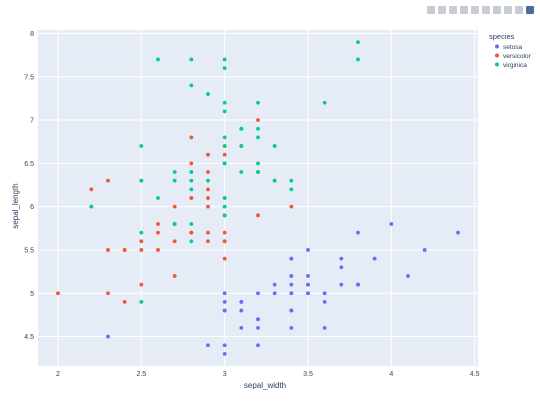  What do you see at coordinates (32, 34) in the screenshot?
I see `y-tick-label: 8` at bounding box center [32, 34].